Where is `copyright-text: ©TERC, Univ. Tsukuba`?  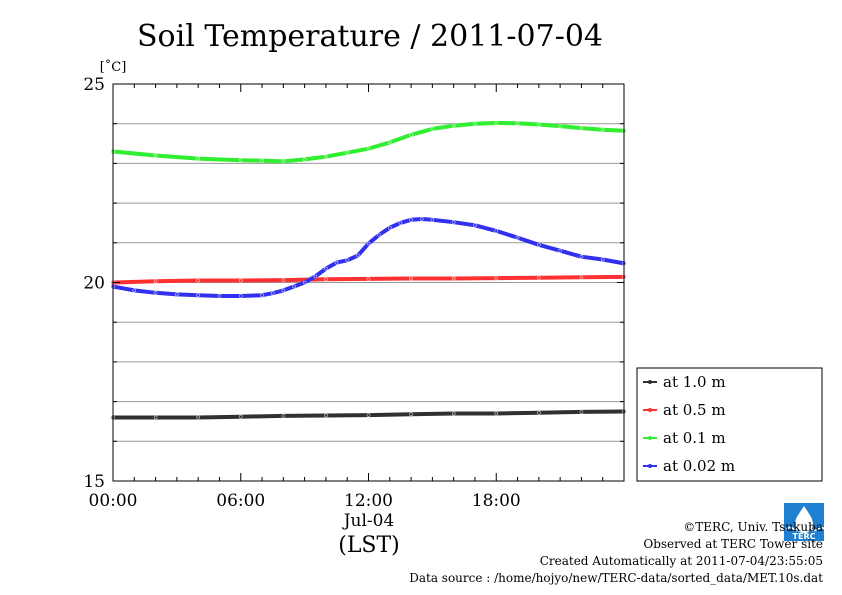
copyright-text: ©TERC, Univ. Tsukuba is located at coordinates (753, 527).